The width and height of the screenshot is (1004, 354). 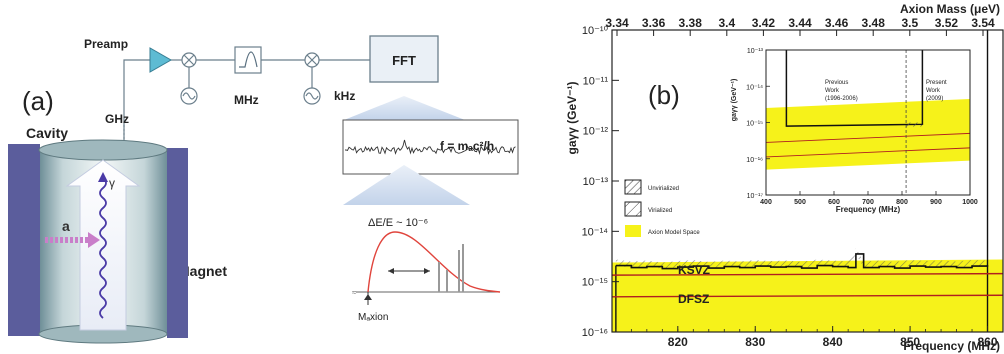 What do you see at coordinates (596, 132) in the screenshot?
I see `y-tick-label: 10⁻¹²` at bounding box center [596, 132].